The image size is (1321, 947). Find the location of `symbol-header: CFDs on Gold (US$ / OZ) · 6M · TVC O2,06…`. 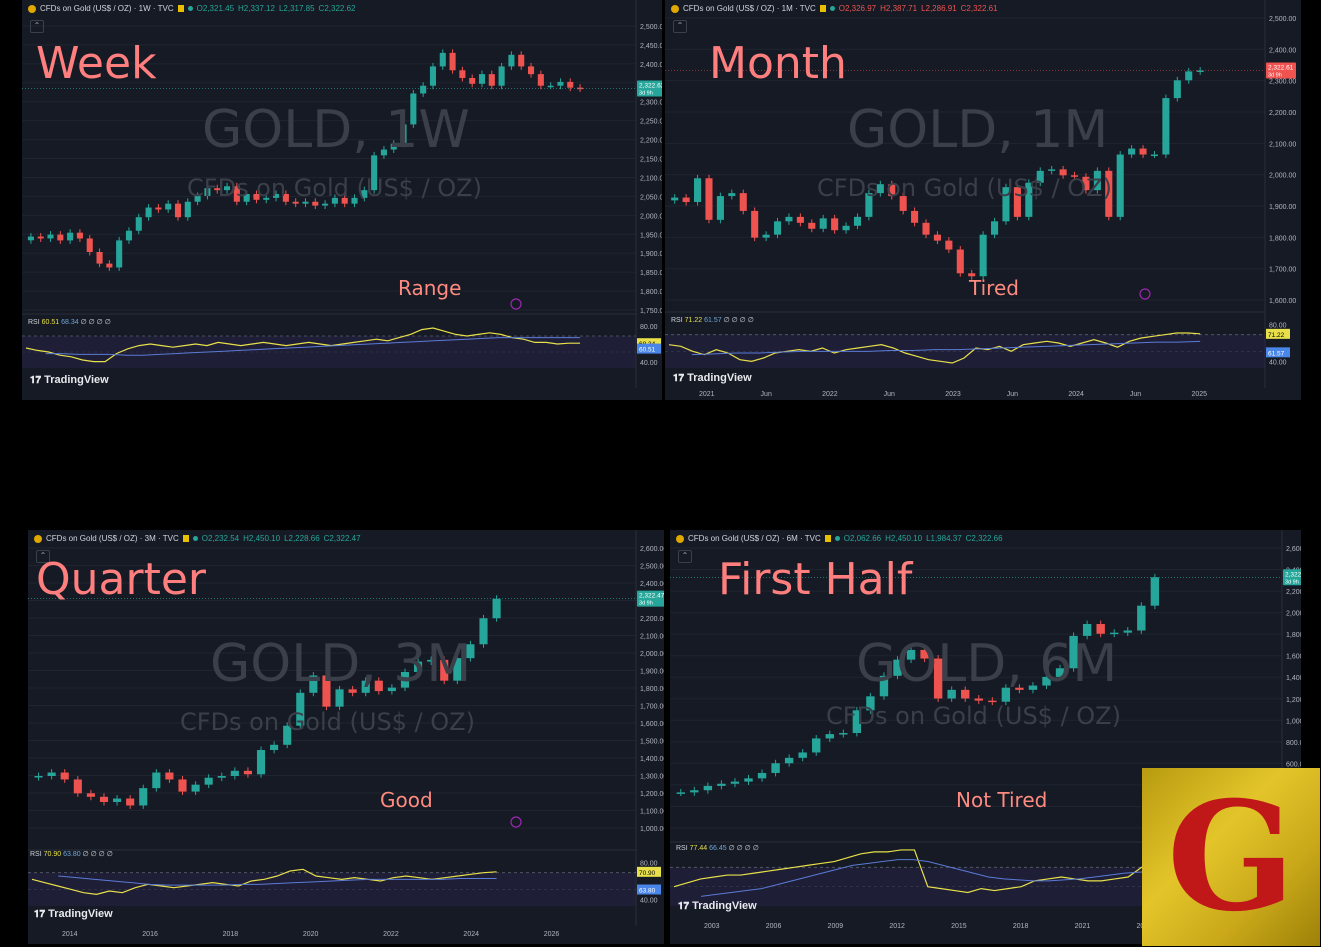

symbol-header: CFDs on Gold (US$ / OZ) · 6M · TVC O2,06… is located at coordinates (839, 538).